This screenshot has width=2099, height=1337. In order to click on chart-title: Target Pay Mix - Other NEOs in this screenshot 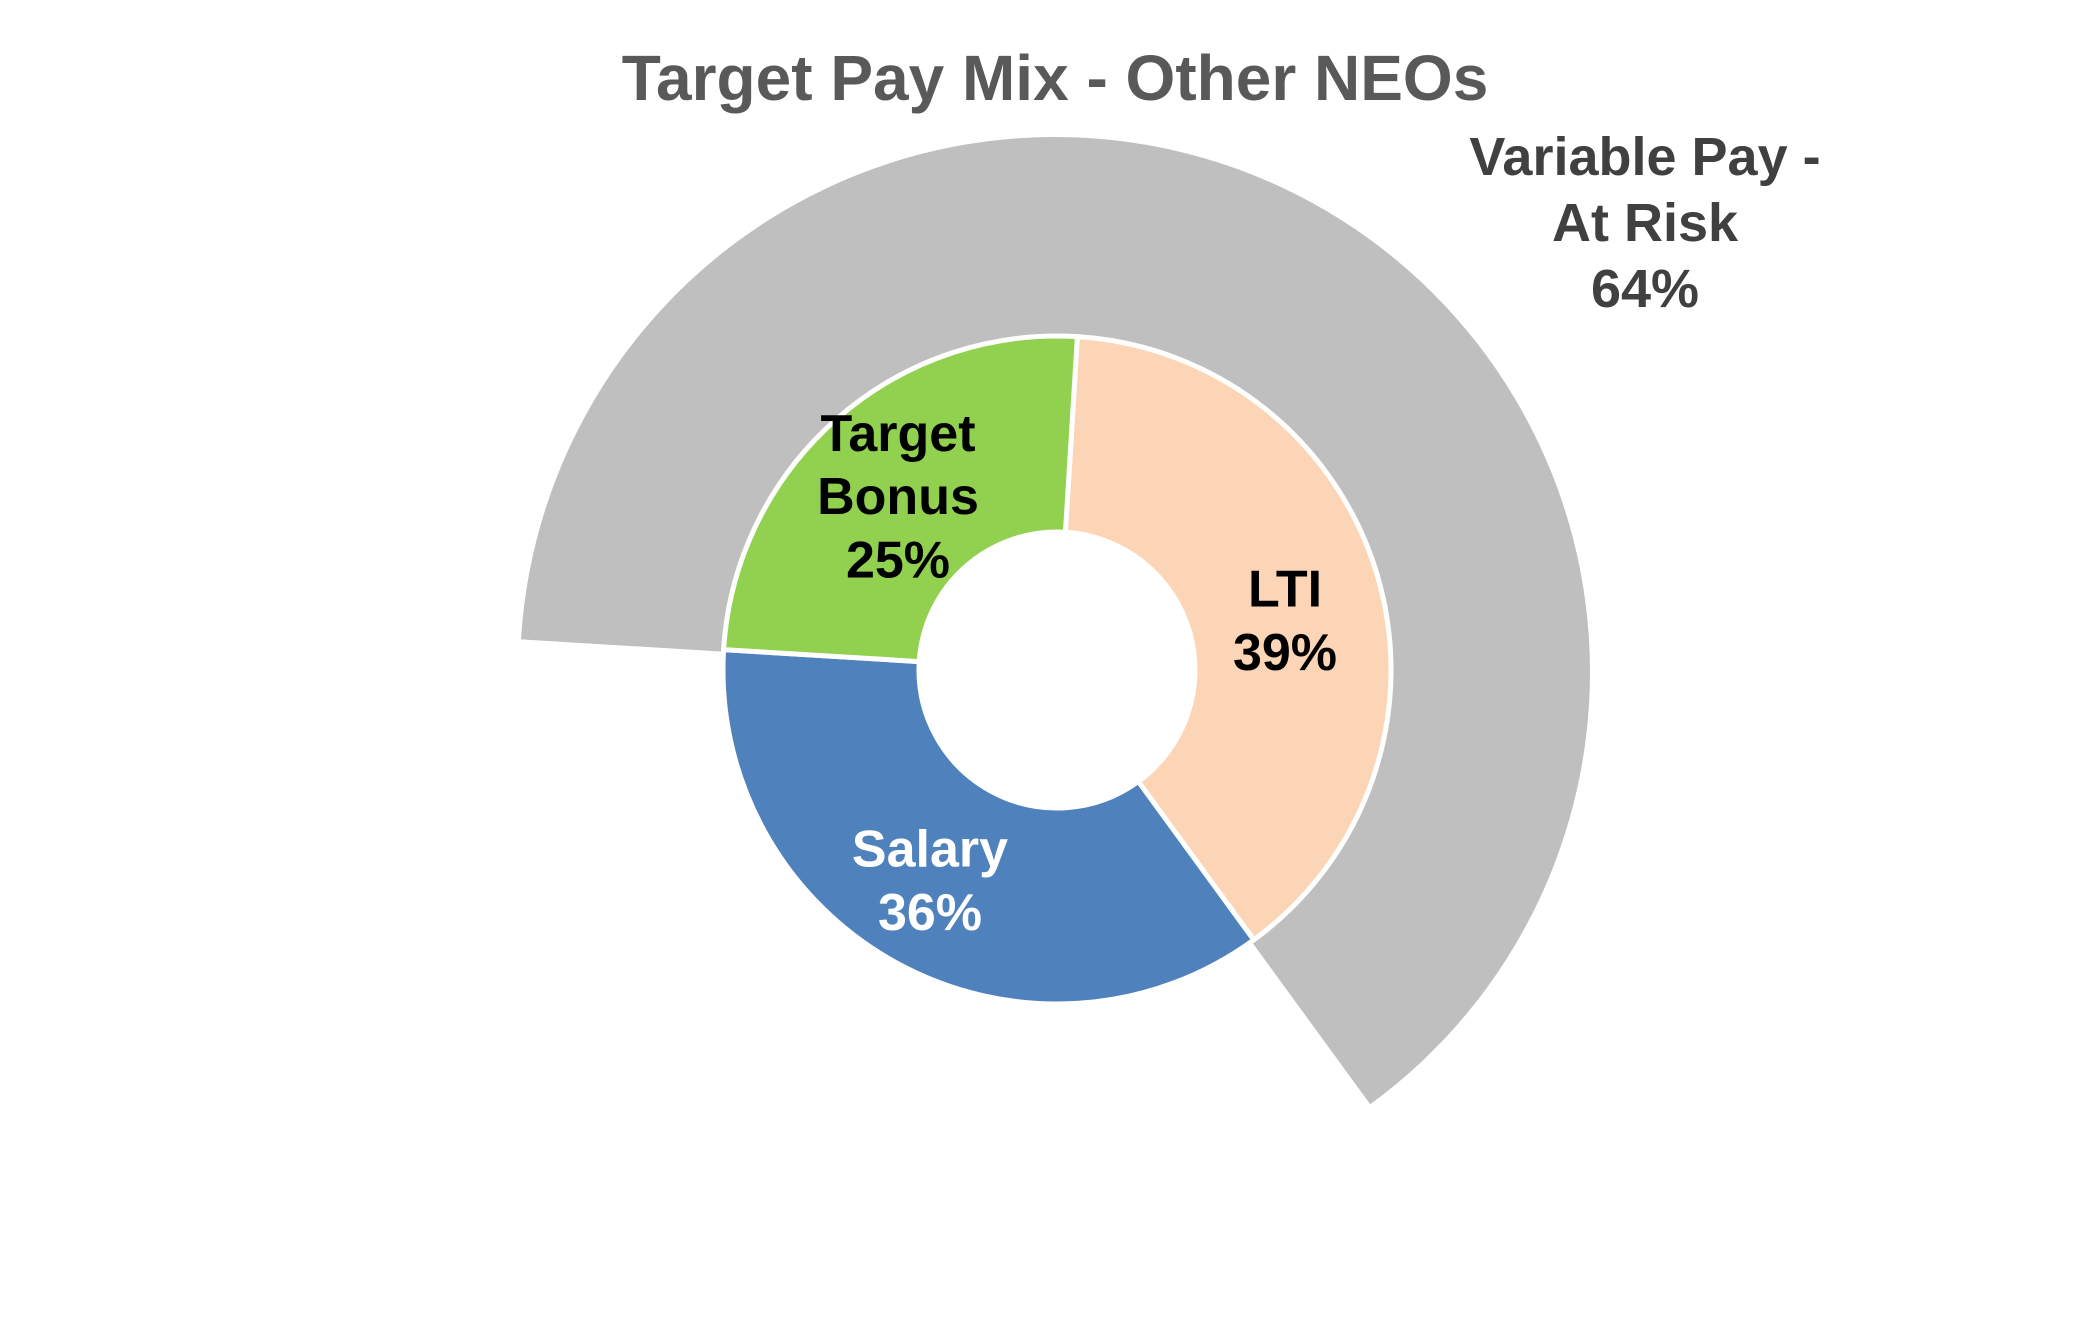, I will do `click(1055, 78)`.